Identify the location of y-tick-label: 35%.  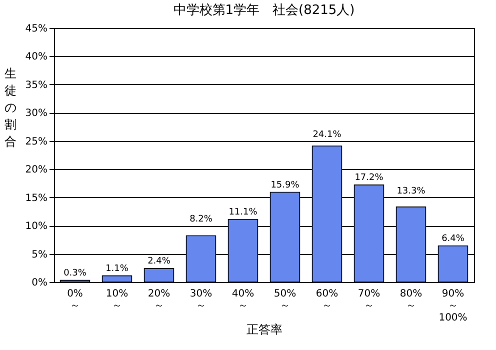
(36, 85).